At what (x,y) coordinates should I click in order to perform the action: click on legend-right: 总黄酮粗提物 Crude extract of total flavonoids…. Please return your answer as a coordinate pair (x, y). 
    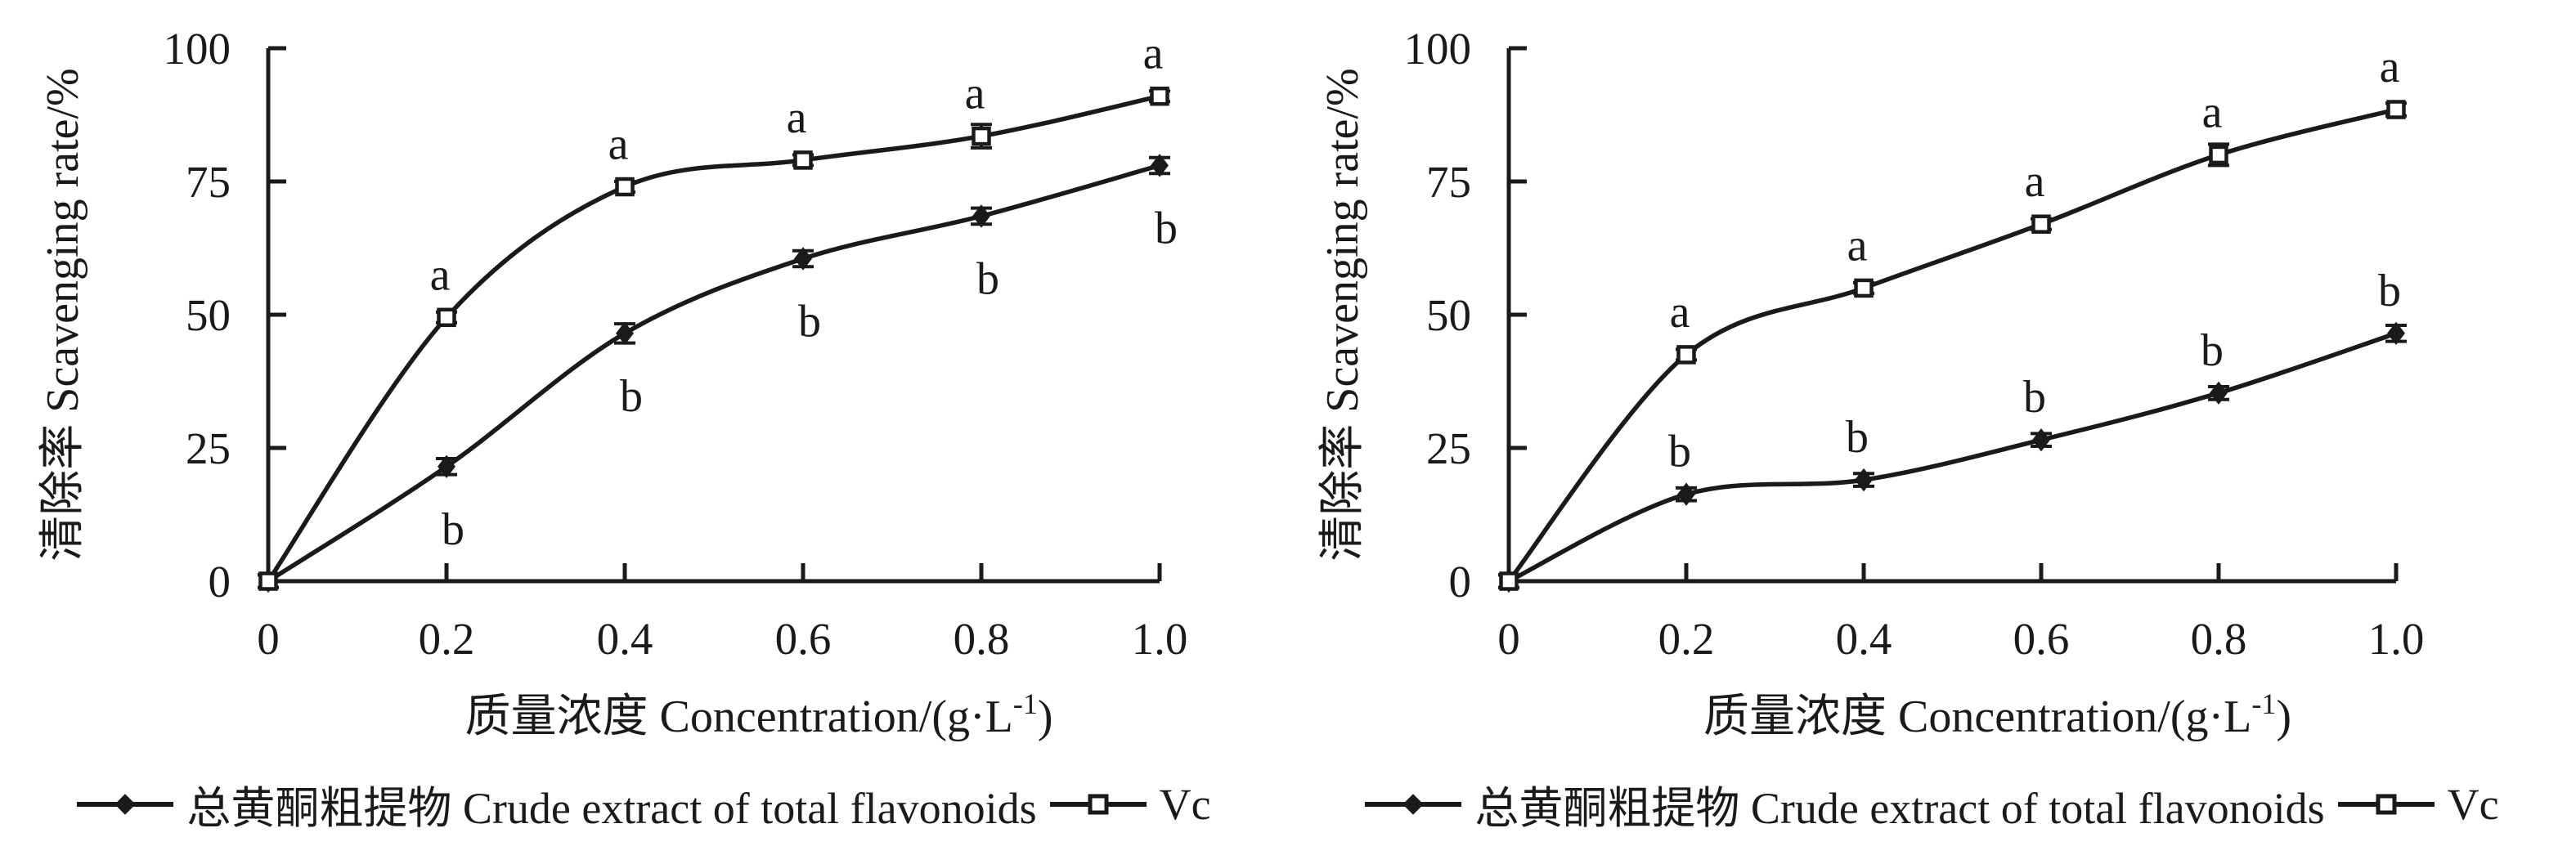
    Looking at the image, I should click on (1932, 804).